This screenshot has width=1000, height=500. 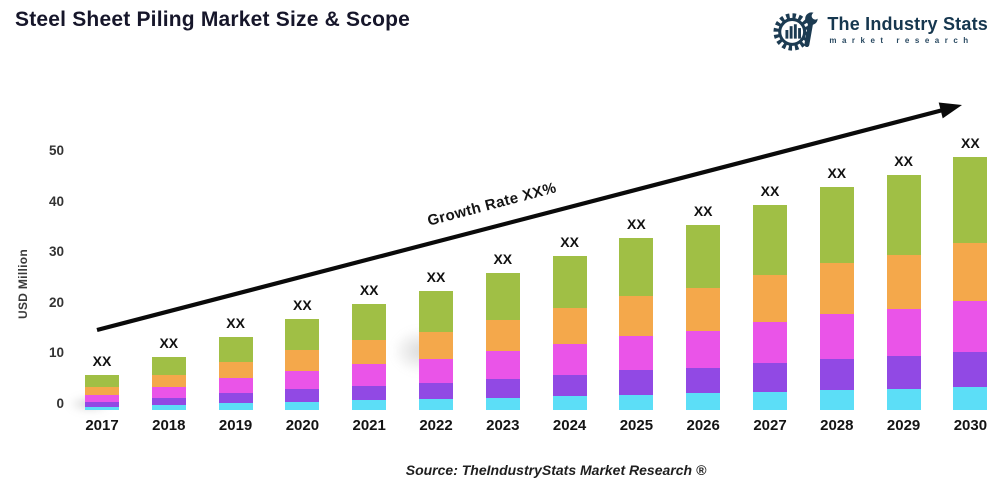 What do you see at coordinates (56, 302) in the screenshot?
I see `y-axis-tick-20: 20` at bounding box center [56, 302].